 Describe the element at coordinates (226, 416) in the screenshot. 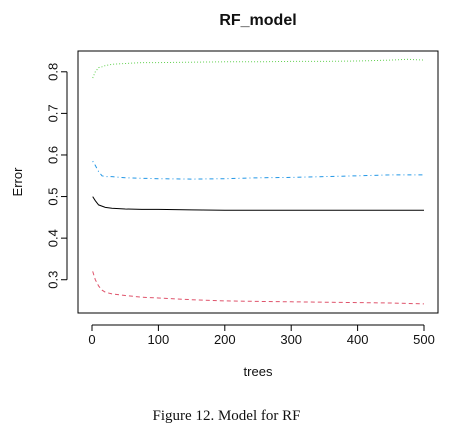

I see `figure-caption: Figure 12. Model for RF` at that location.